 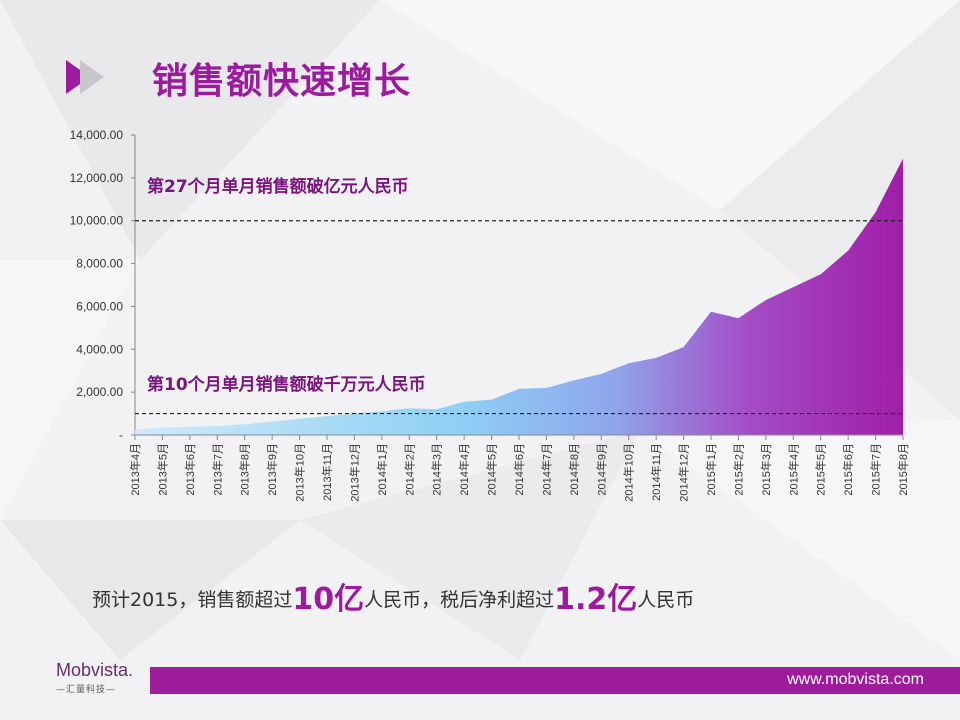 What do you see at coordinates (99, 264) in the screenshot?
I see `y-tick-label: 8,000.00` at bounding box center [99, 264].